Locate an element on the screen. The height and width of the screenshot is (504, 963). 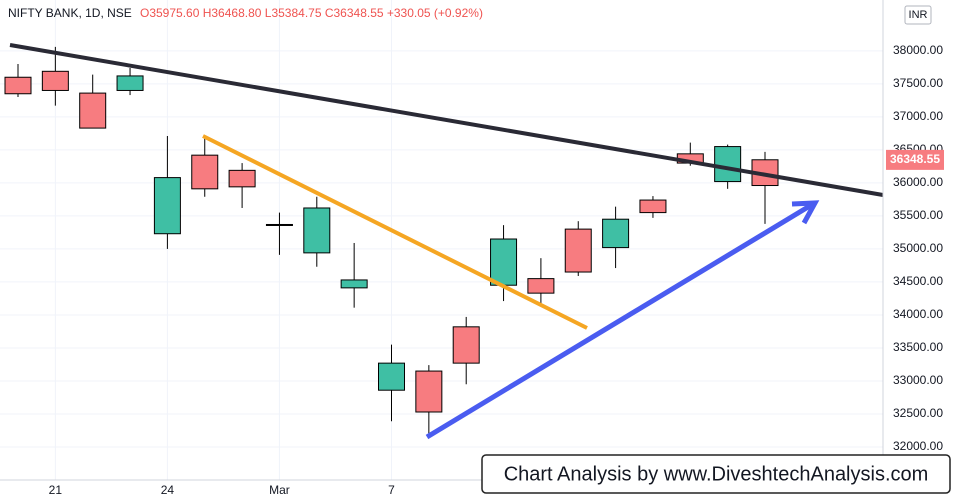
last-price-label: 36348.55 is located at coordinates (915, 159).